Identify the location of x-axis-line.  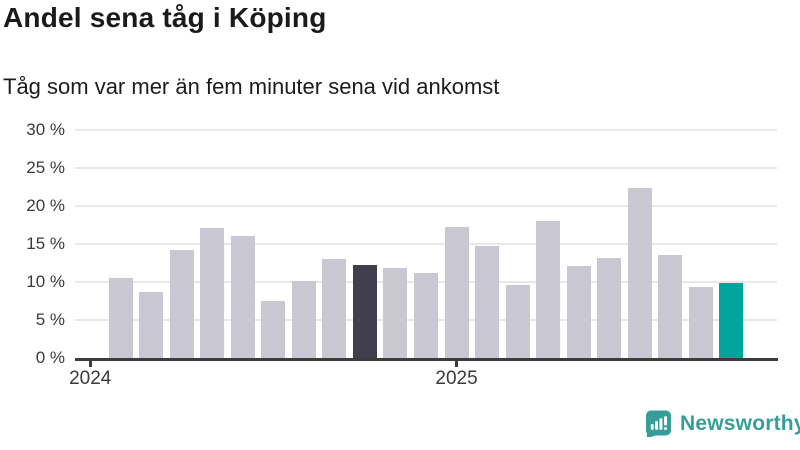
(426, 359).